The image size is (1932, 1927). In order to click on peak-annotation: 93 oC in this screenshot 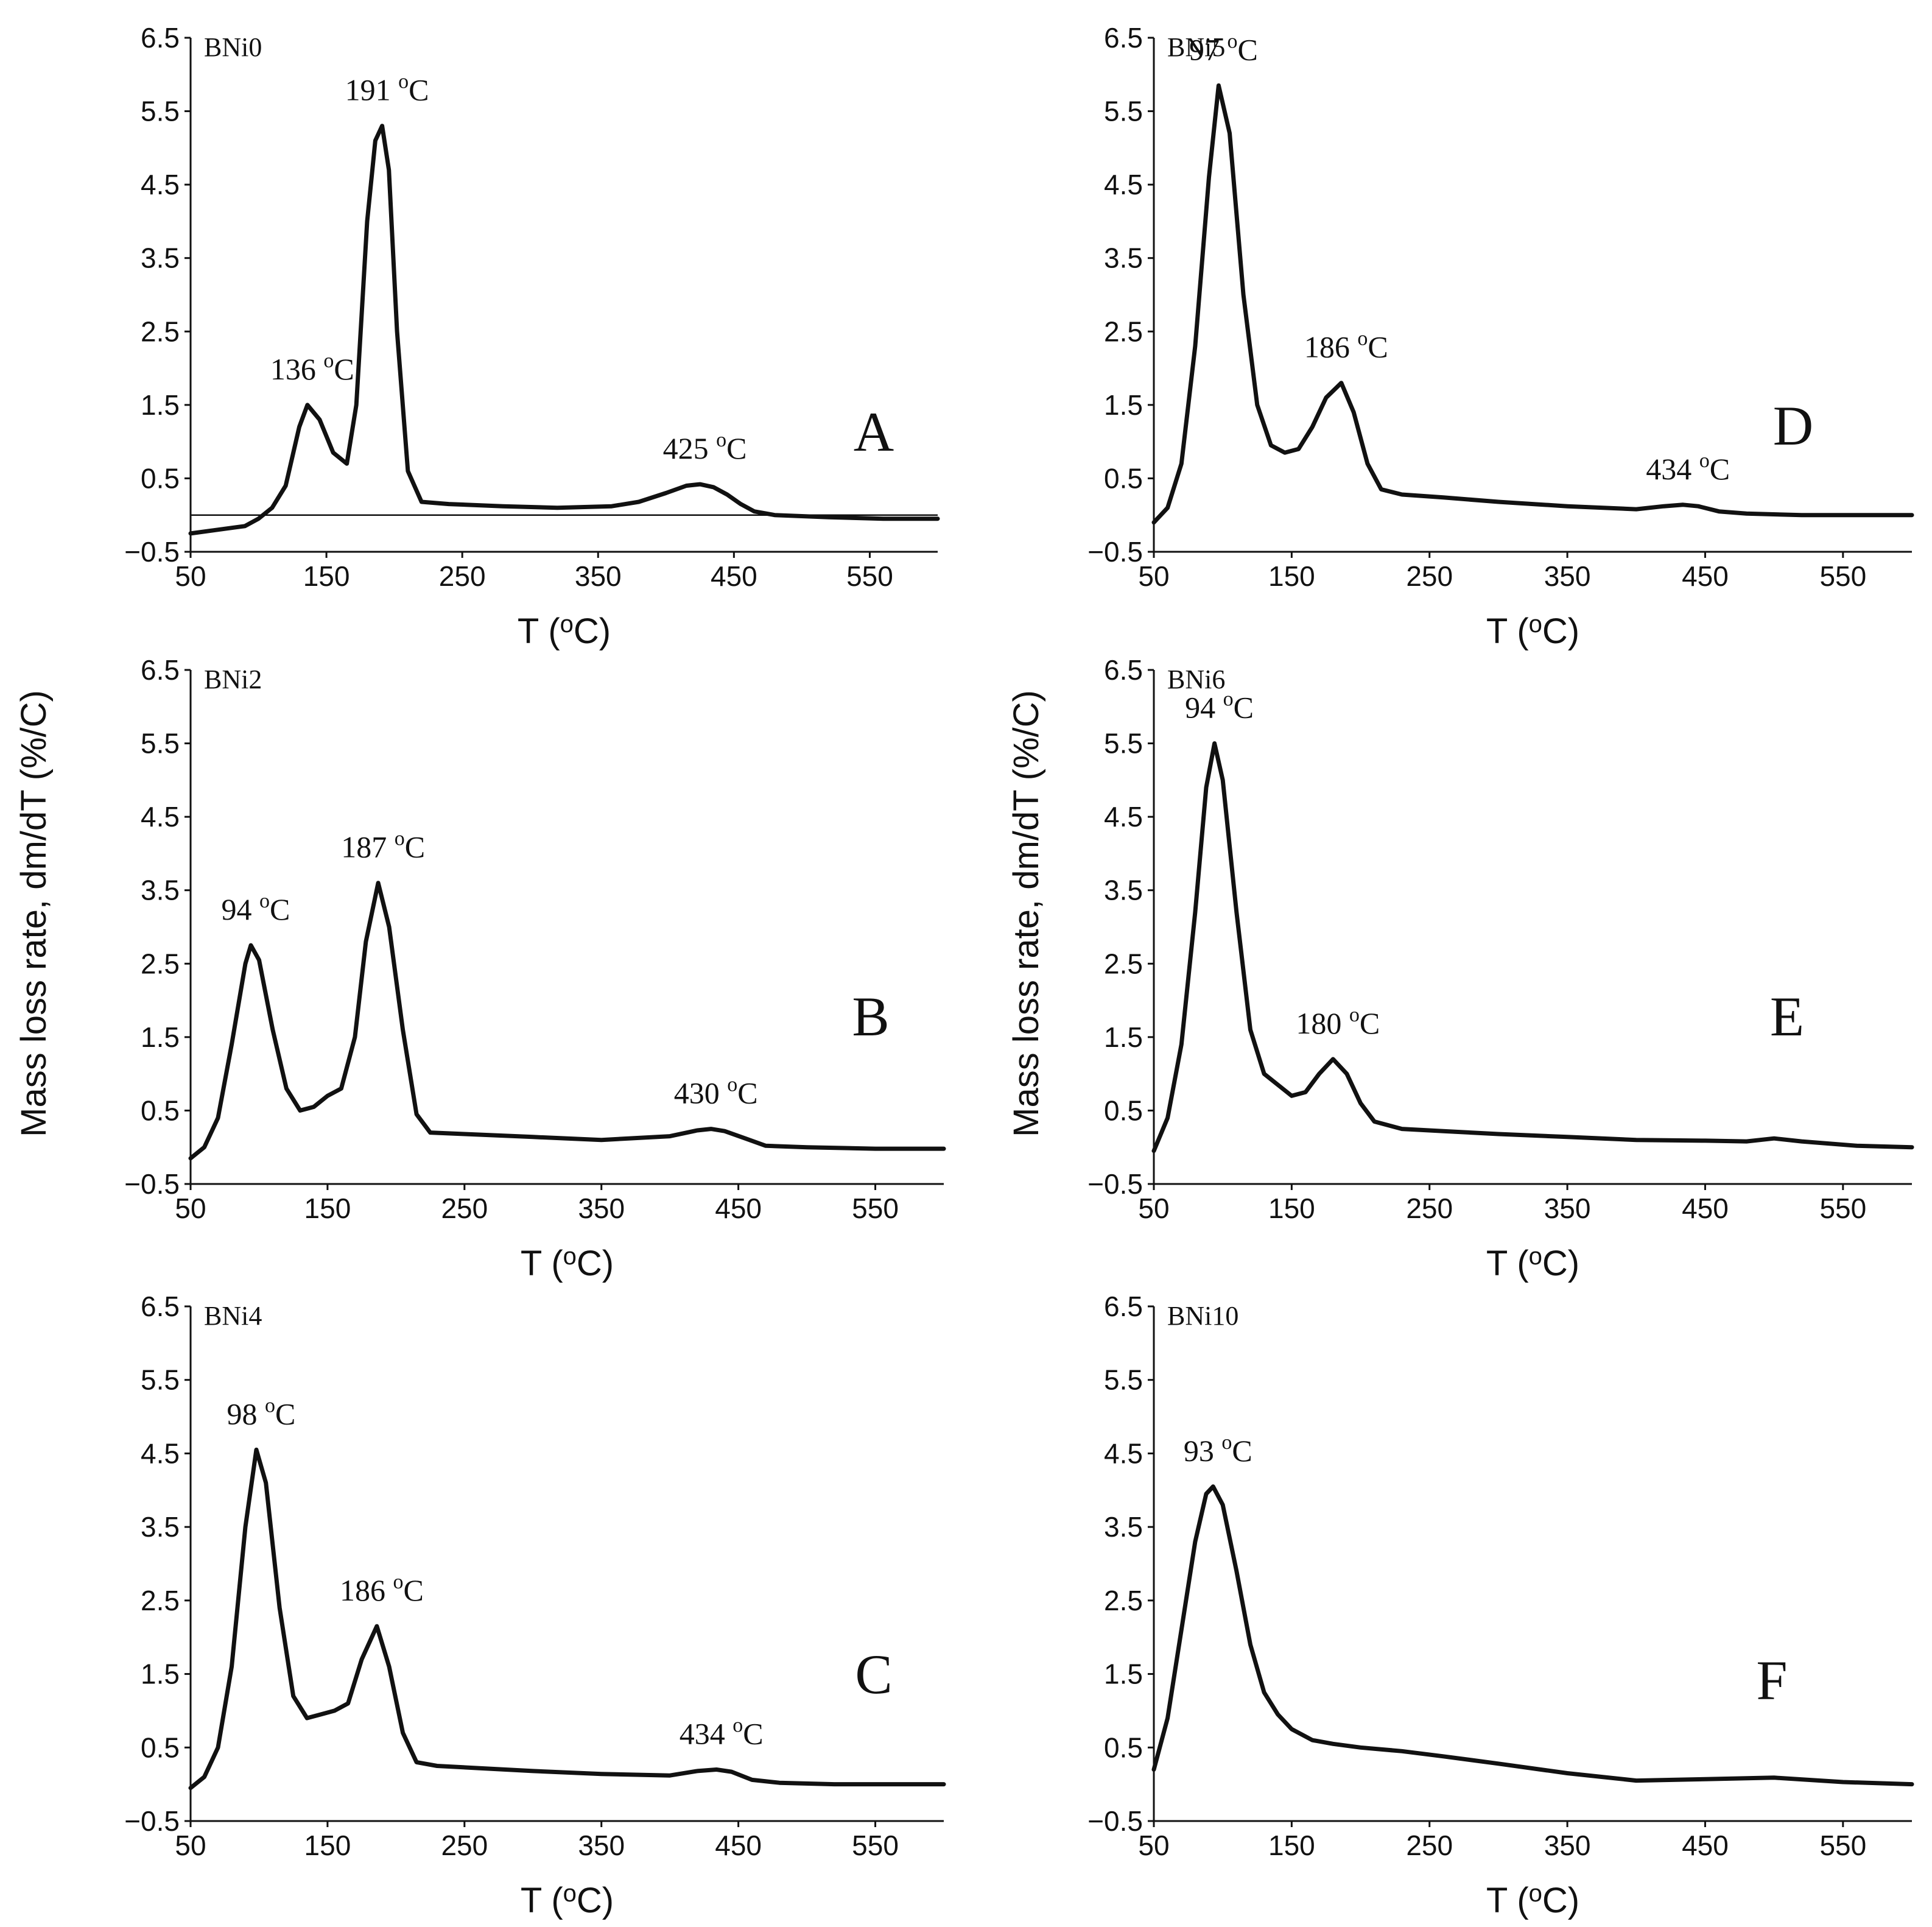, I will do `click(1218, 1449)`.